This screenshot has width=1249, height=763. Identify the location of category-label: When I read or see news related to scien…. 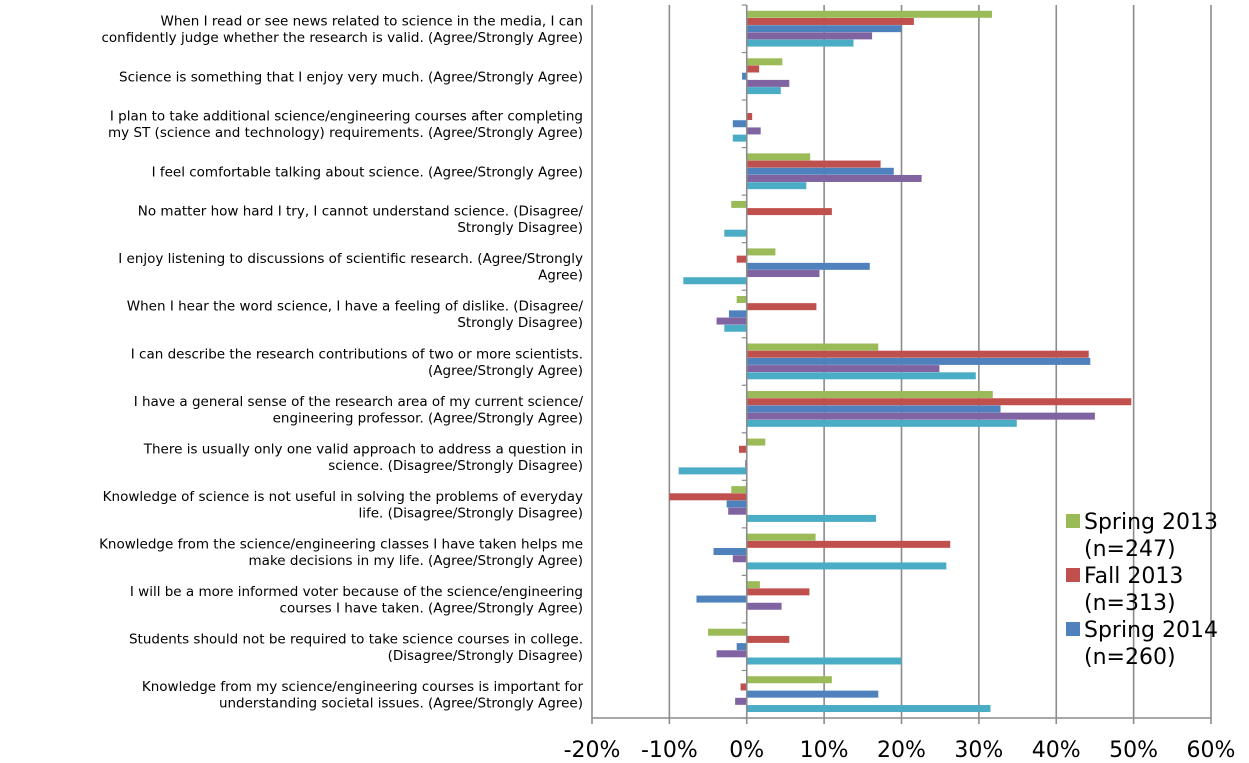
(342, 30).